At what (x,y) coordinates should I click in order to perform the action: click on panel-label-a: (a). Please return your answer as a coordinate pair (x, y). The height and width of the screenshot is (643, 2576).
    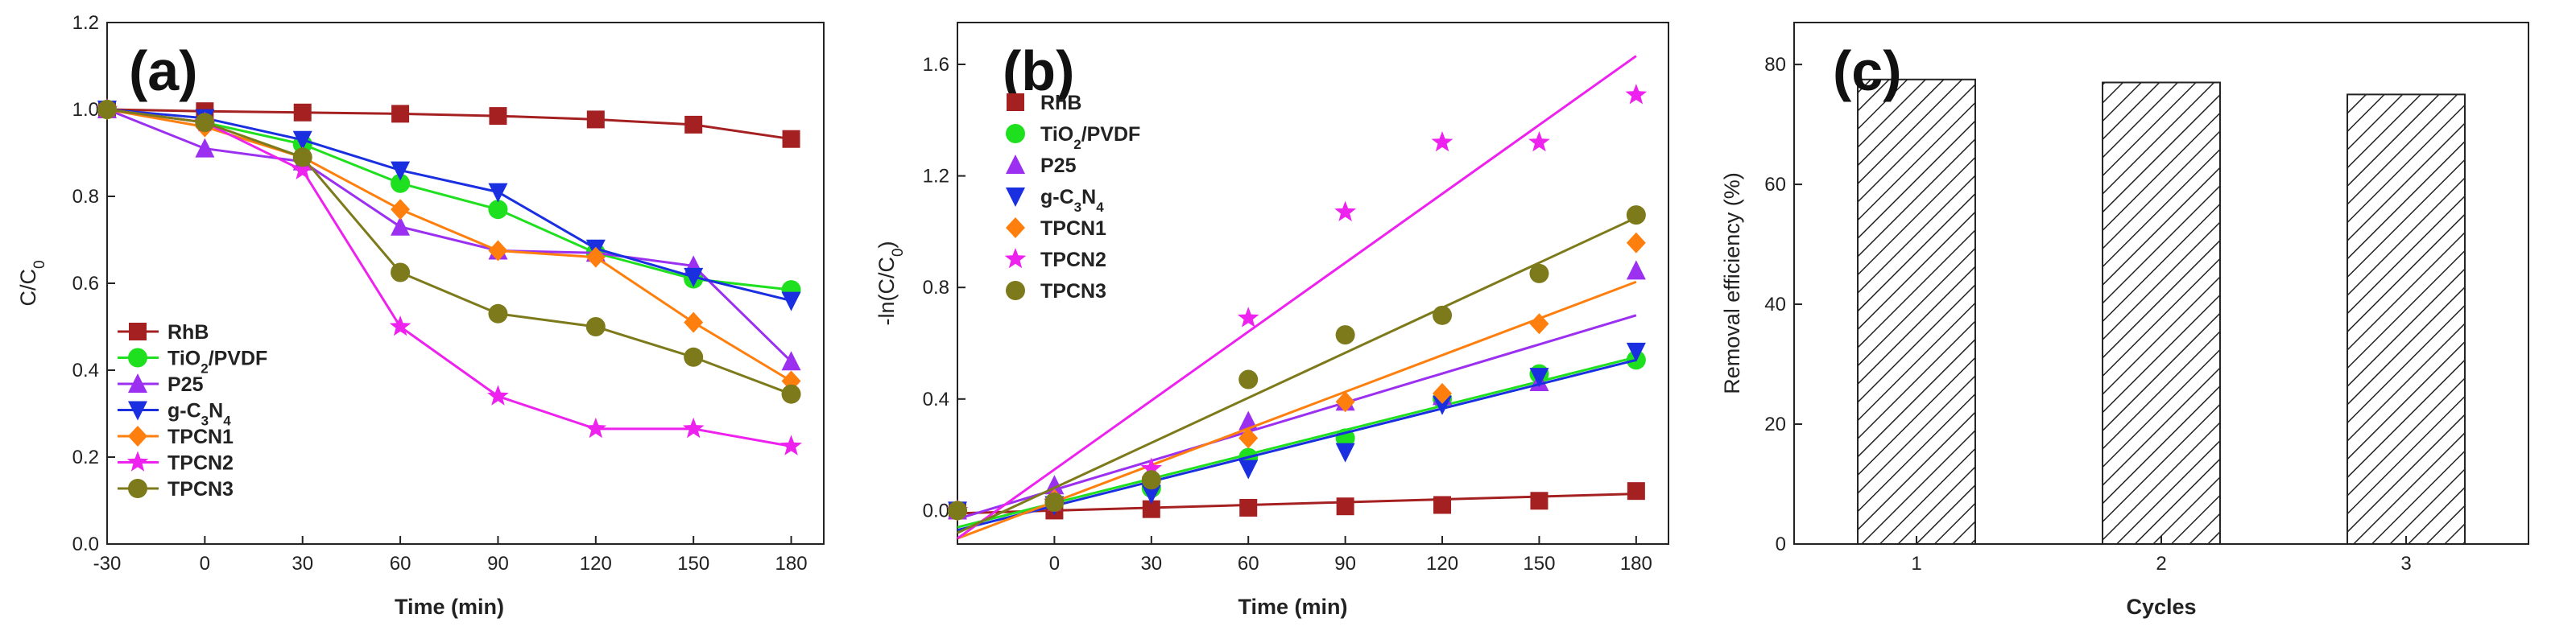
    Looking at the image, I should click on (164, 70).